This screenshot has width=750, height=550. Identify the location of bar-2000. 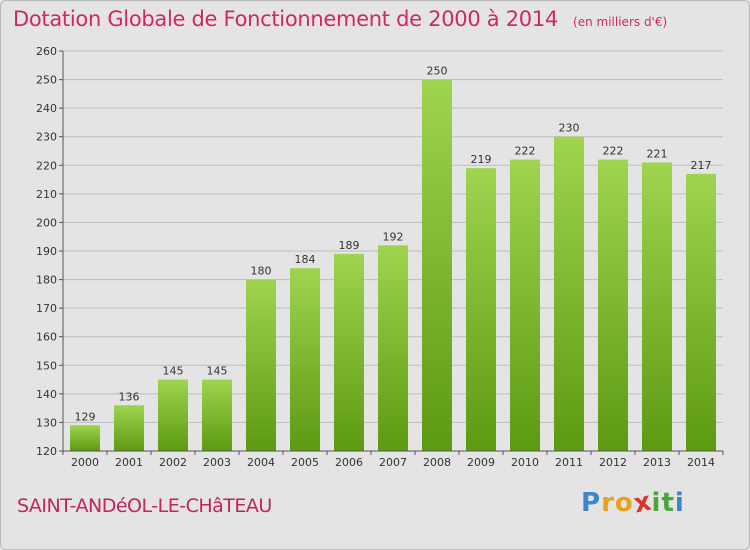
(85, 438).